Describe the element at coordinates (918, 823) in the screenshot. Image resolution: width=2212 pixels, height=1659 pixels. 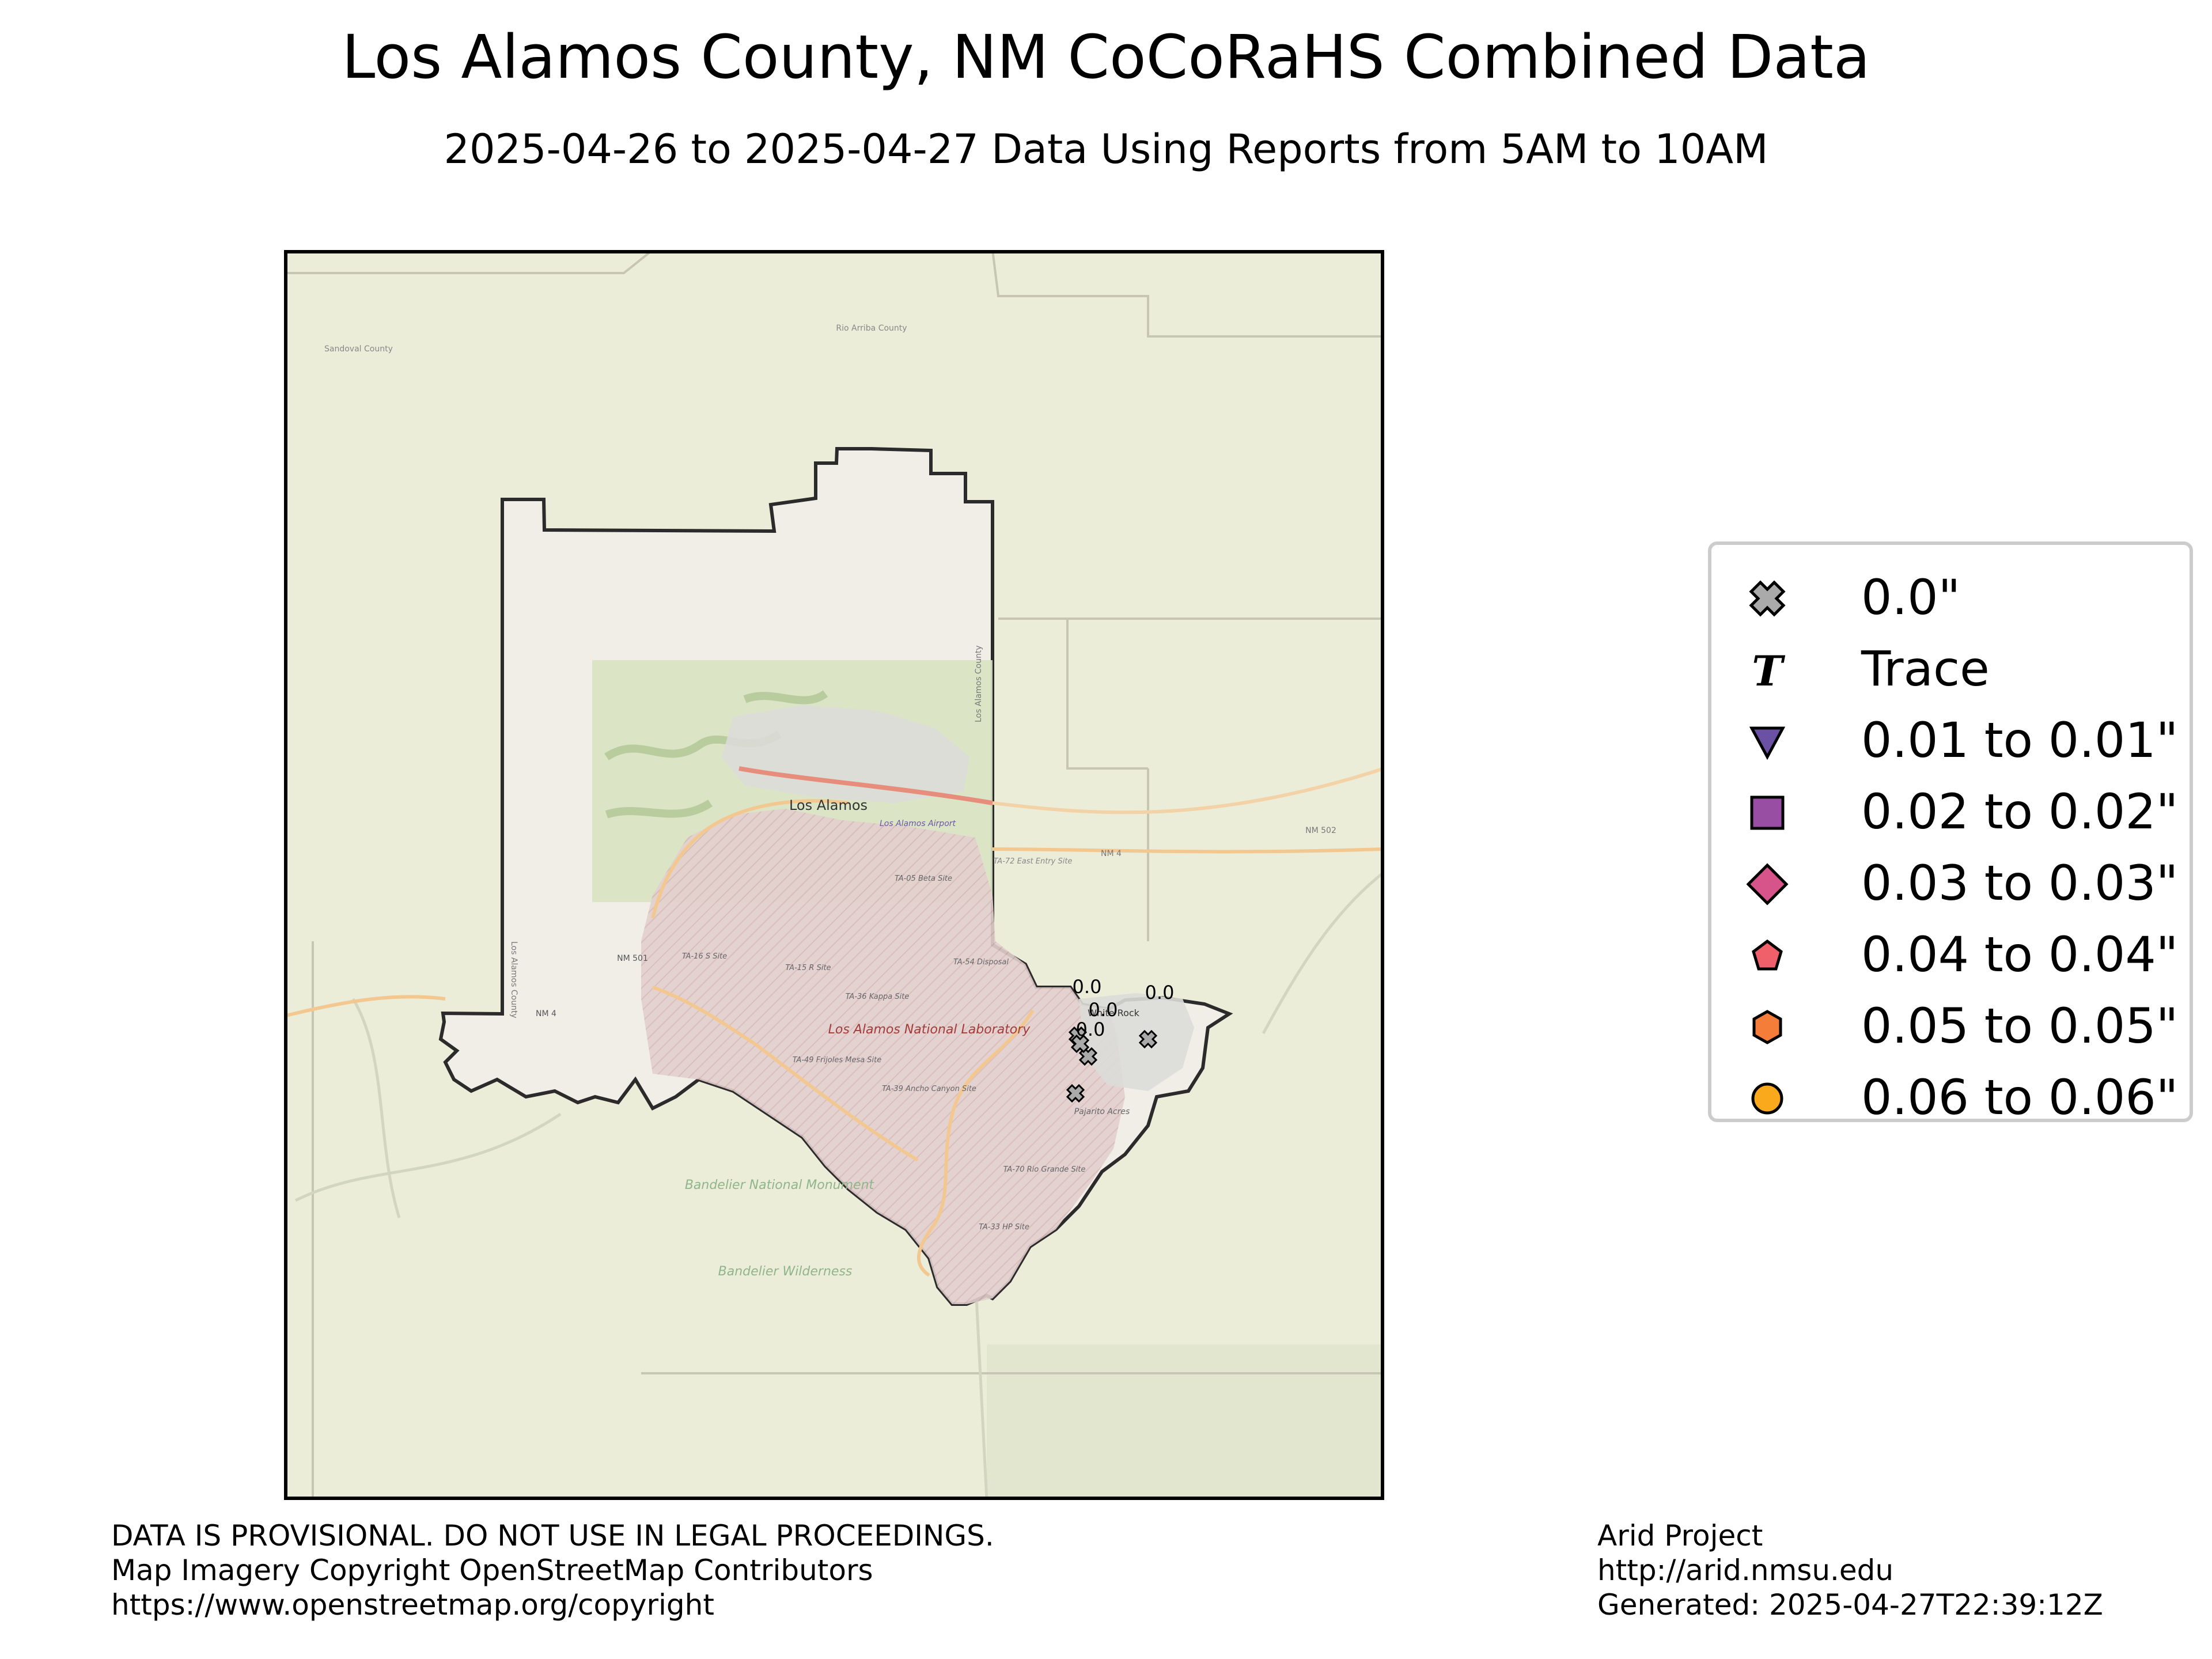
I see `place-label-airport: Los Alamos Airport` at that location.